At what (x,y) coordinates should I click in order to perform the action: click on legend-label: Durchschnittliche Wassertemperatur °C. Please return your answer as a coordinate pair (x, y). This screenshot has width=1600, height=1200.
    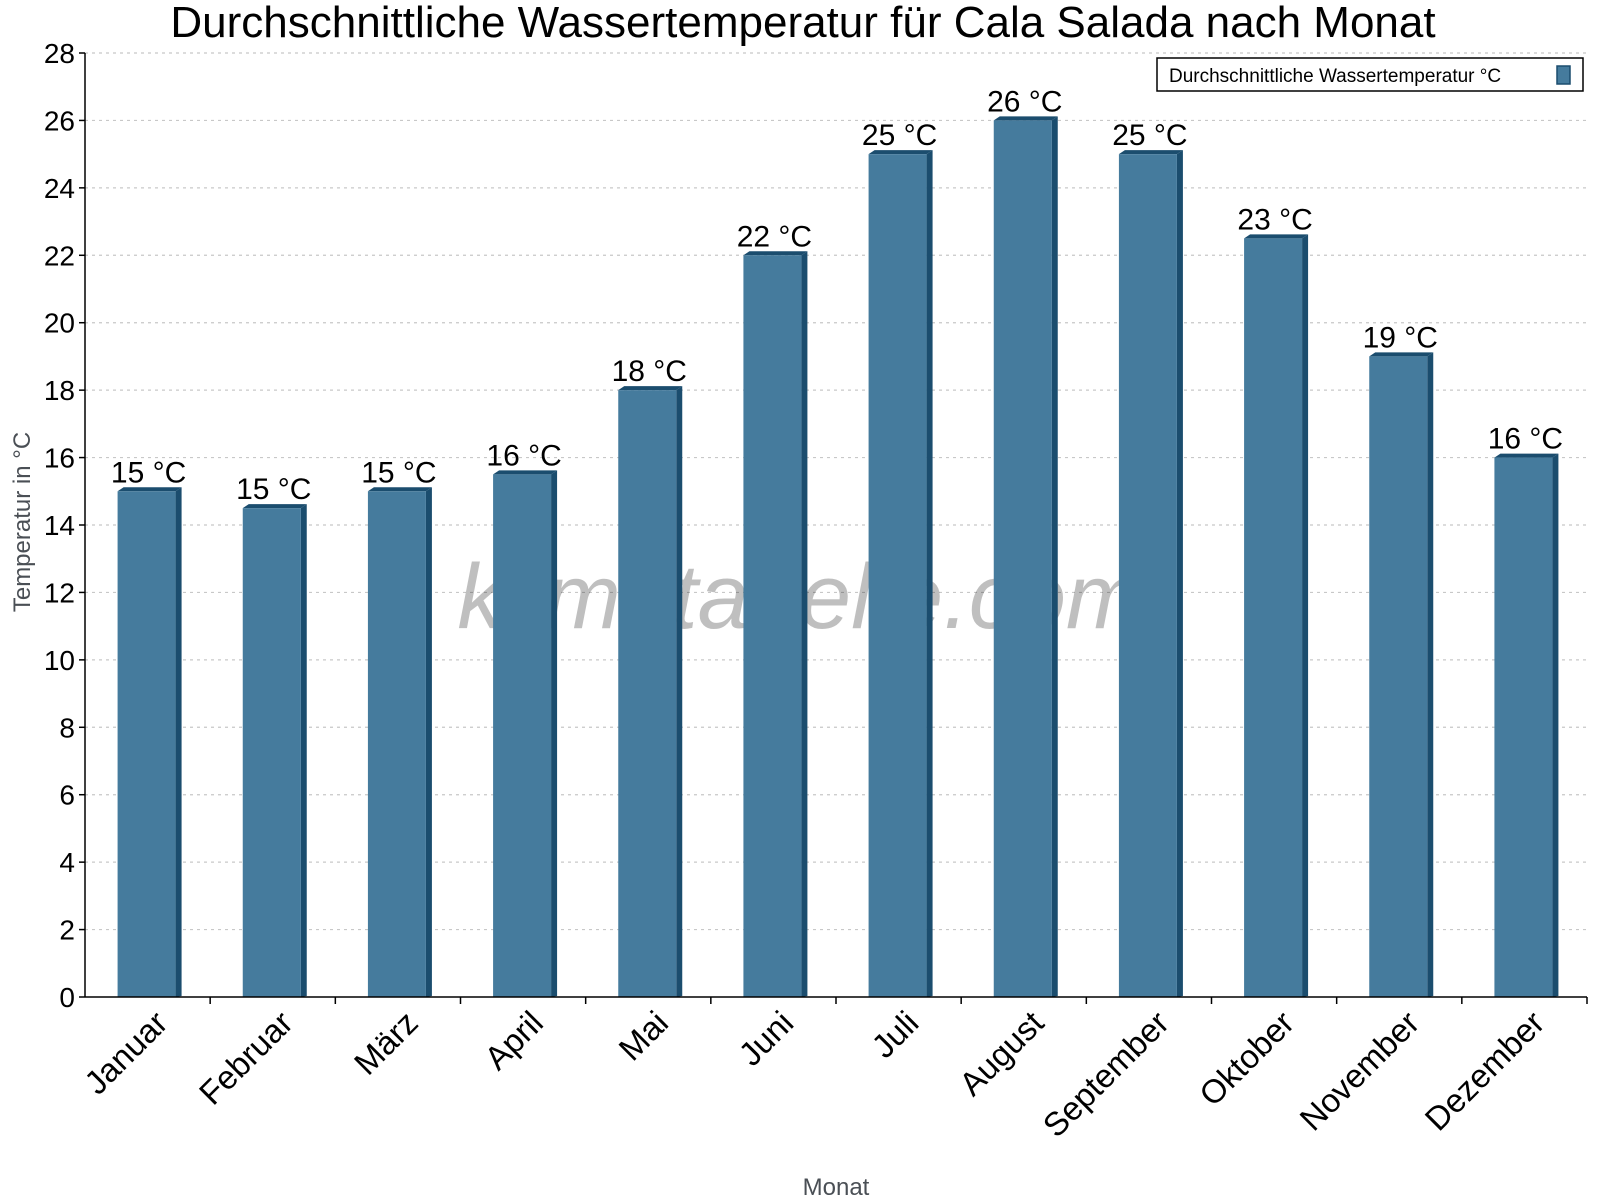
    Looking at the image, I should click on (1335, 76).